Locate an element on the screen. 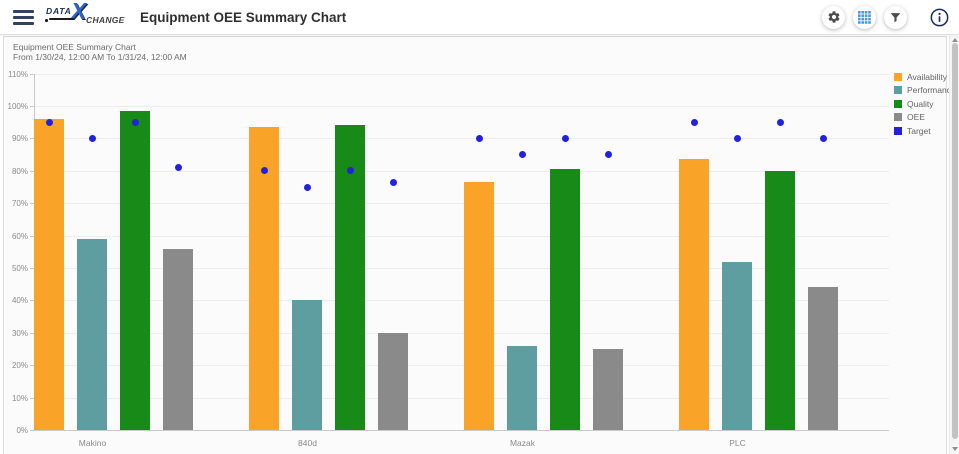 The width and height of the screenshot is (959, 454). logo-text-x: X is located at coordinates (79, 12).